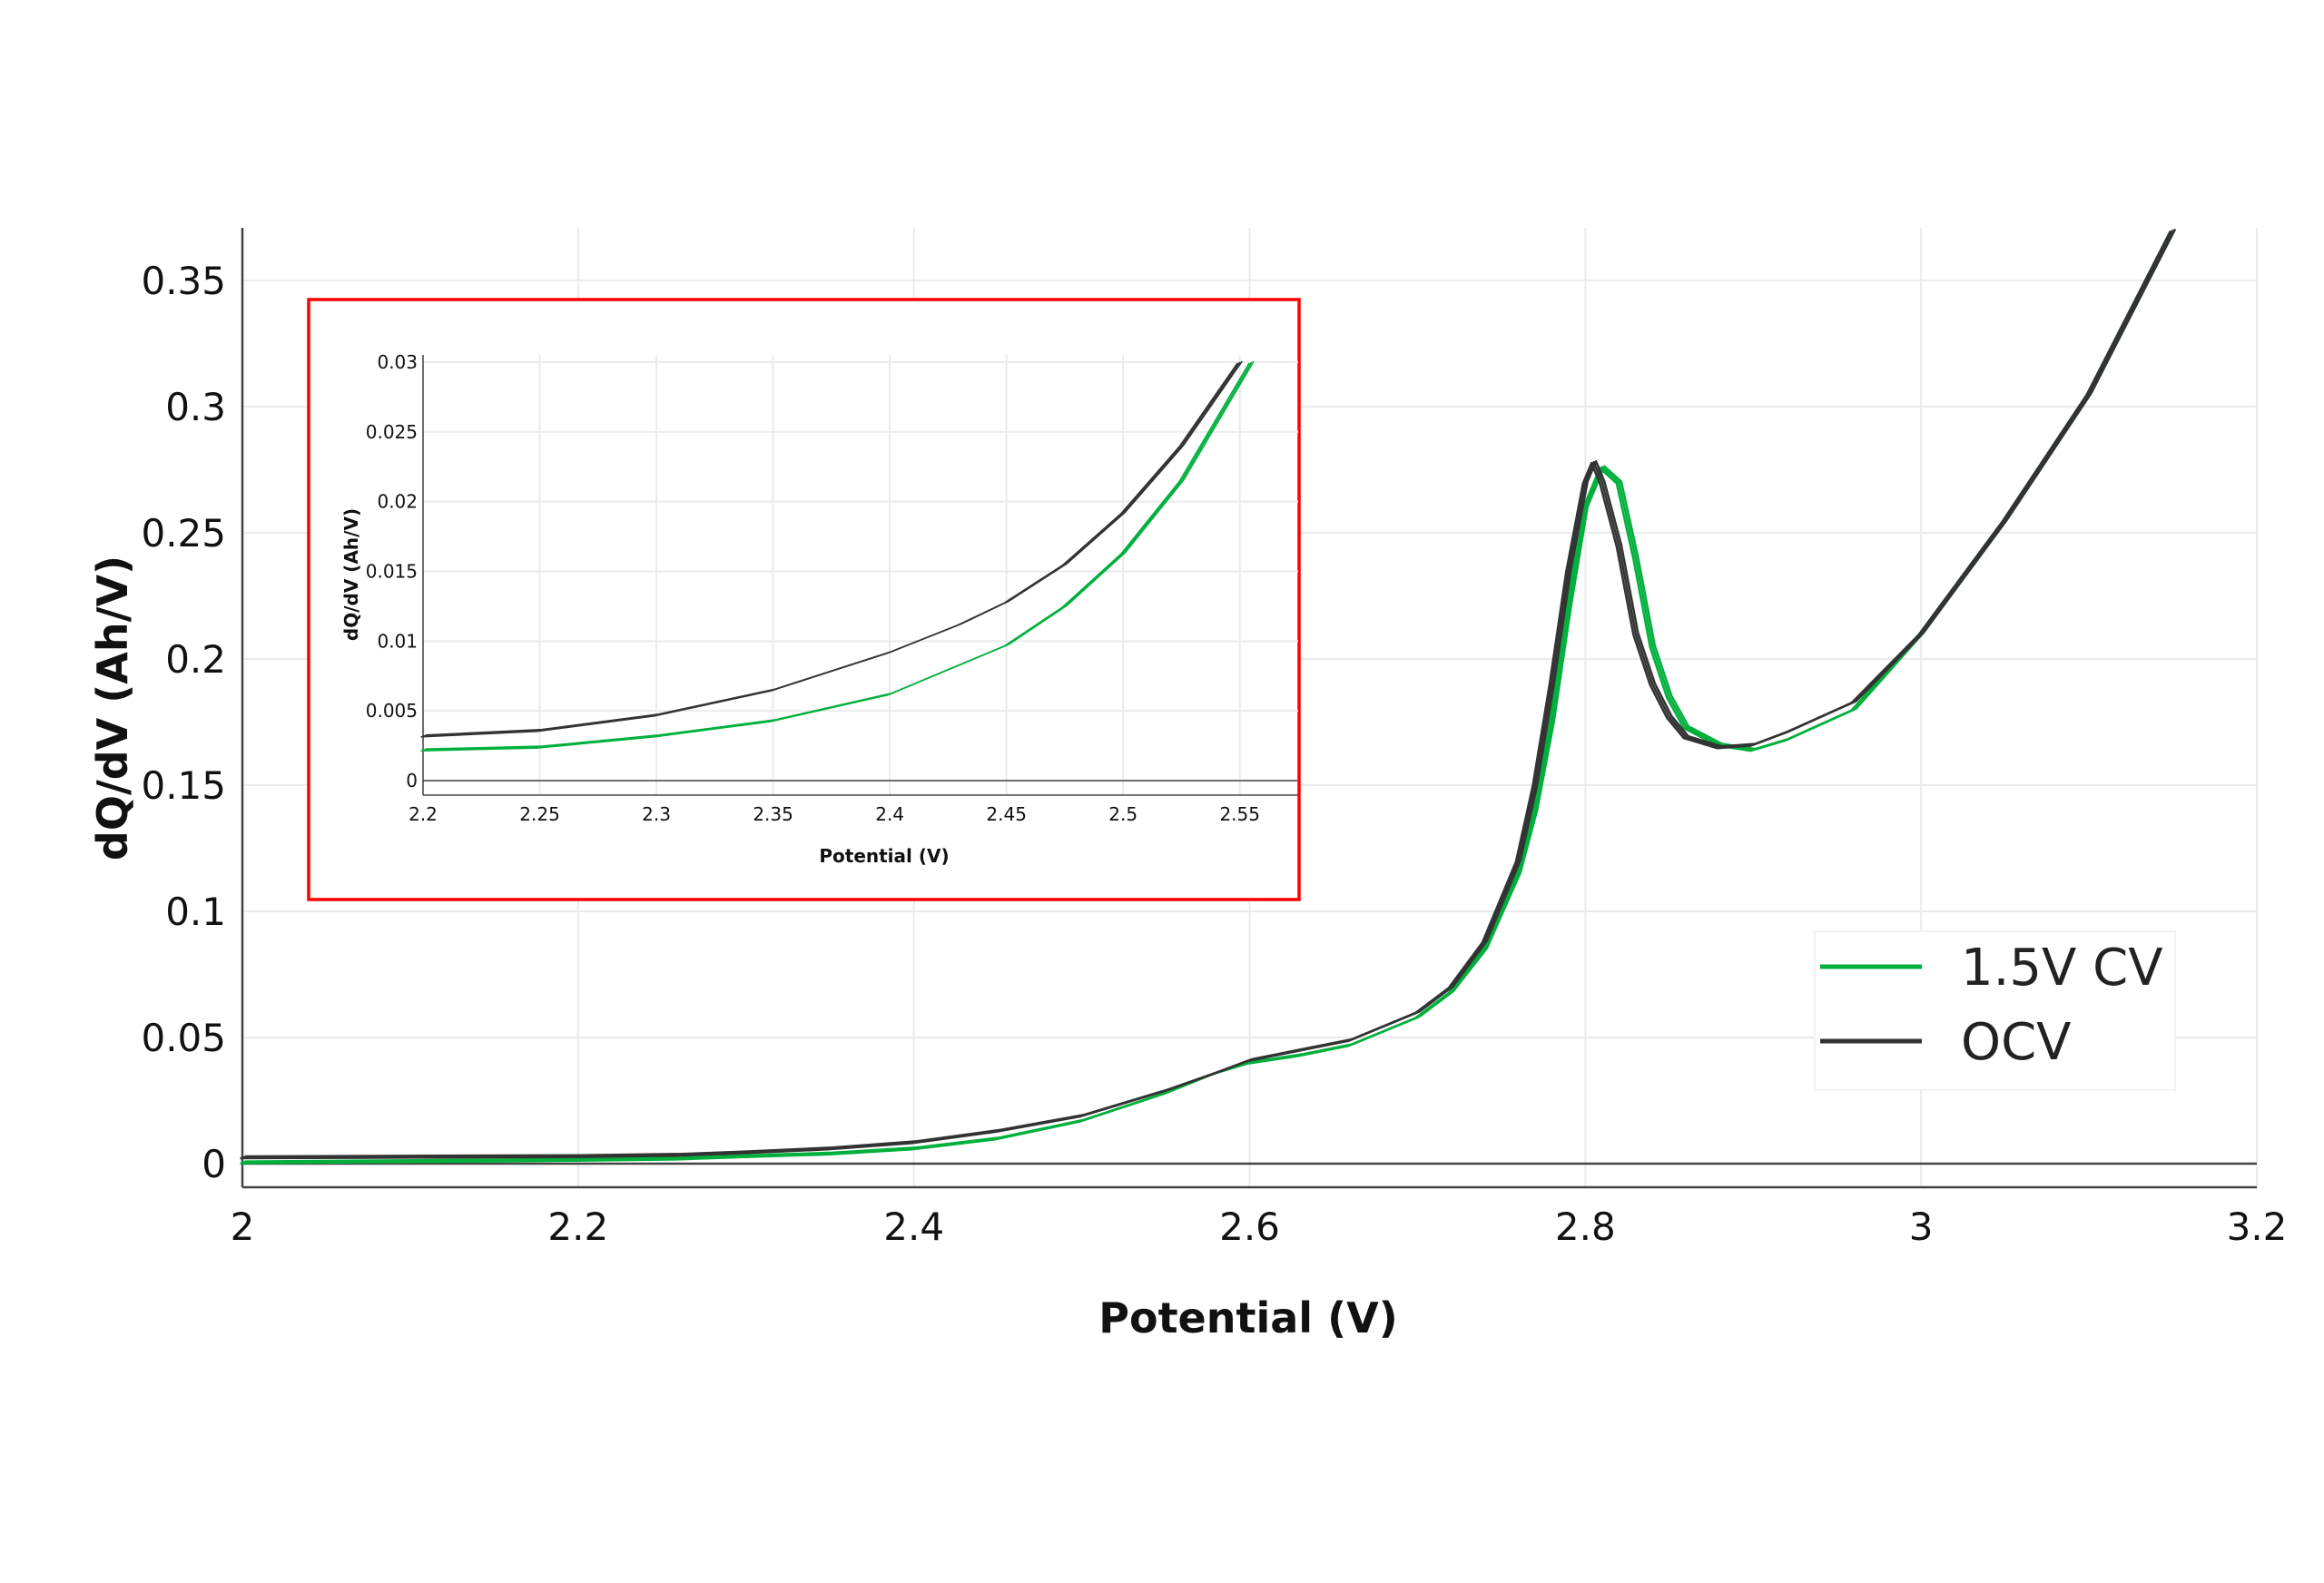  What do you see at coordinates (195, 659) in the screenshot?
I see `y-tick-label: 0.2` at bounding box center [195, 659].